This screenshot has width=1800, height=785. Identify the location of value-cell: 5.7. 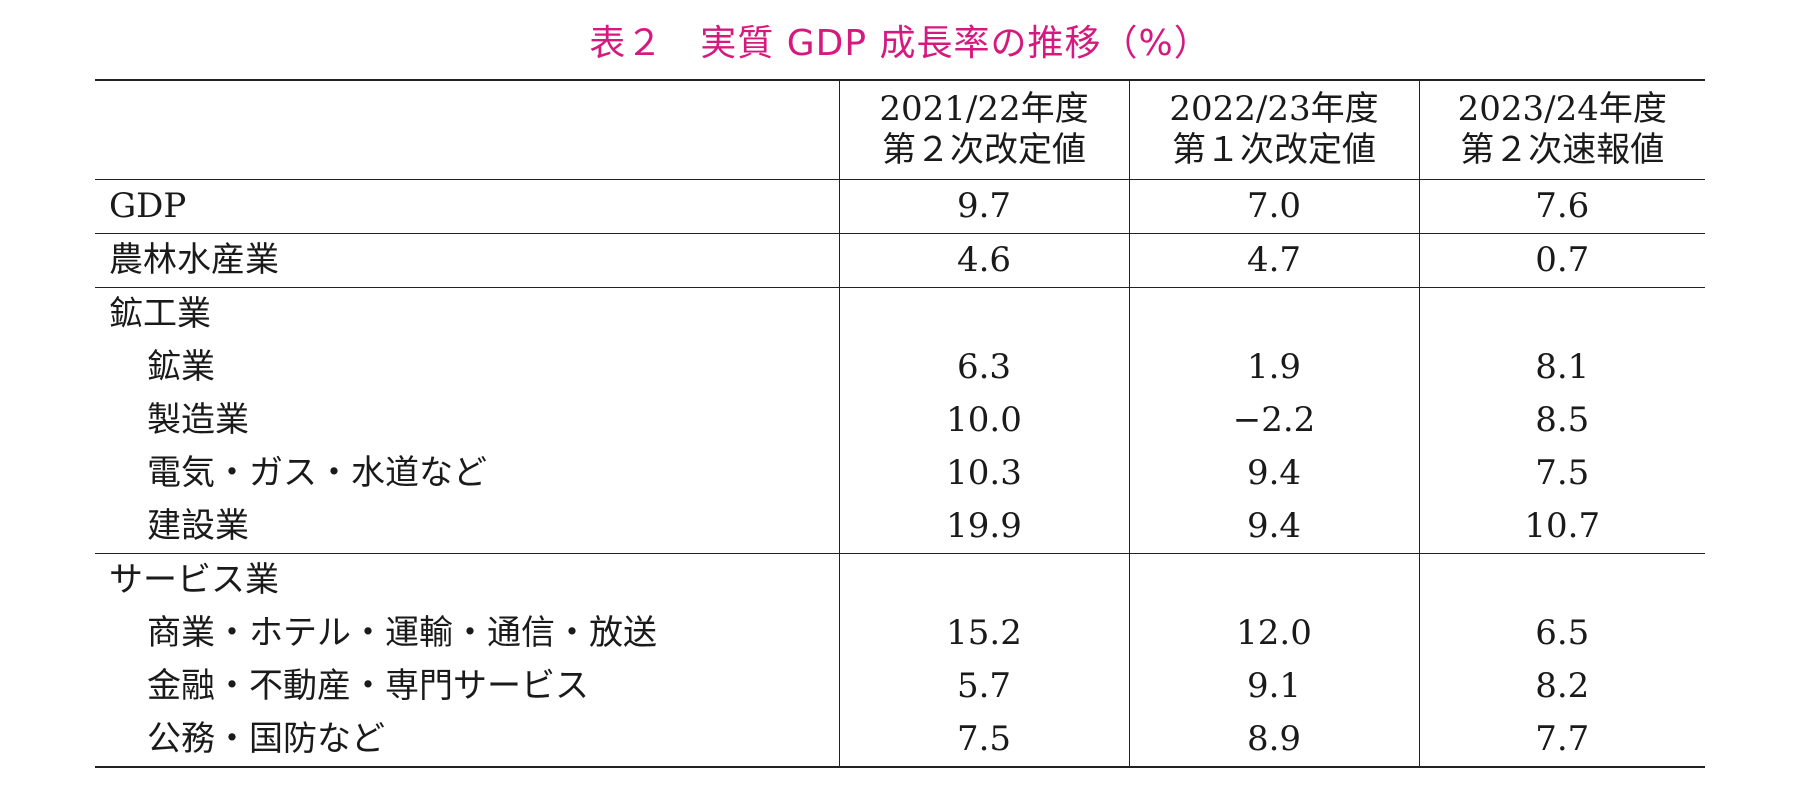
(983, 686).